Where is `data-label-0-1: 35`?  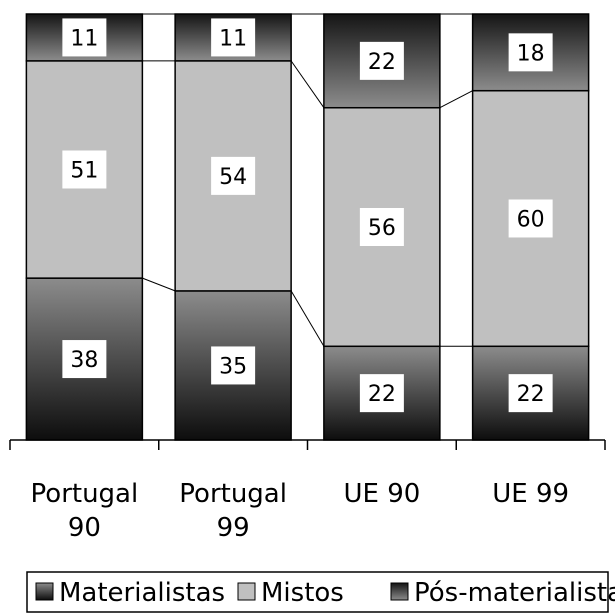 data-label-0-1: 35 is located at coordinates (233, 366).